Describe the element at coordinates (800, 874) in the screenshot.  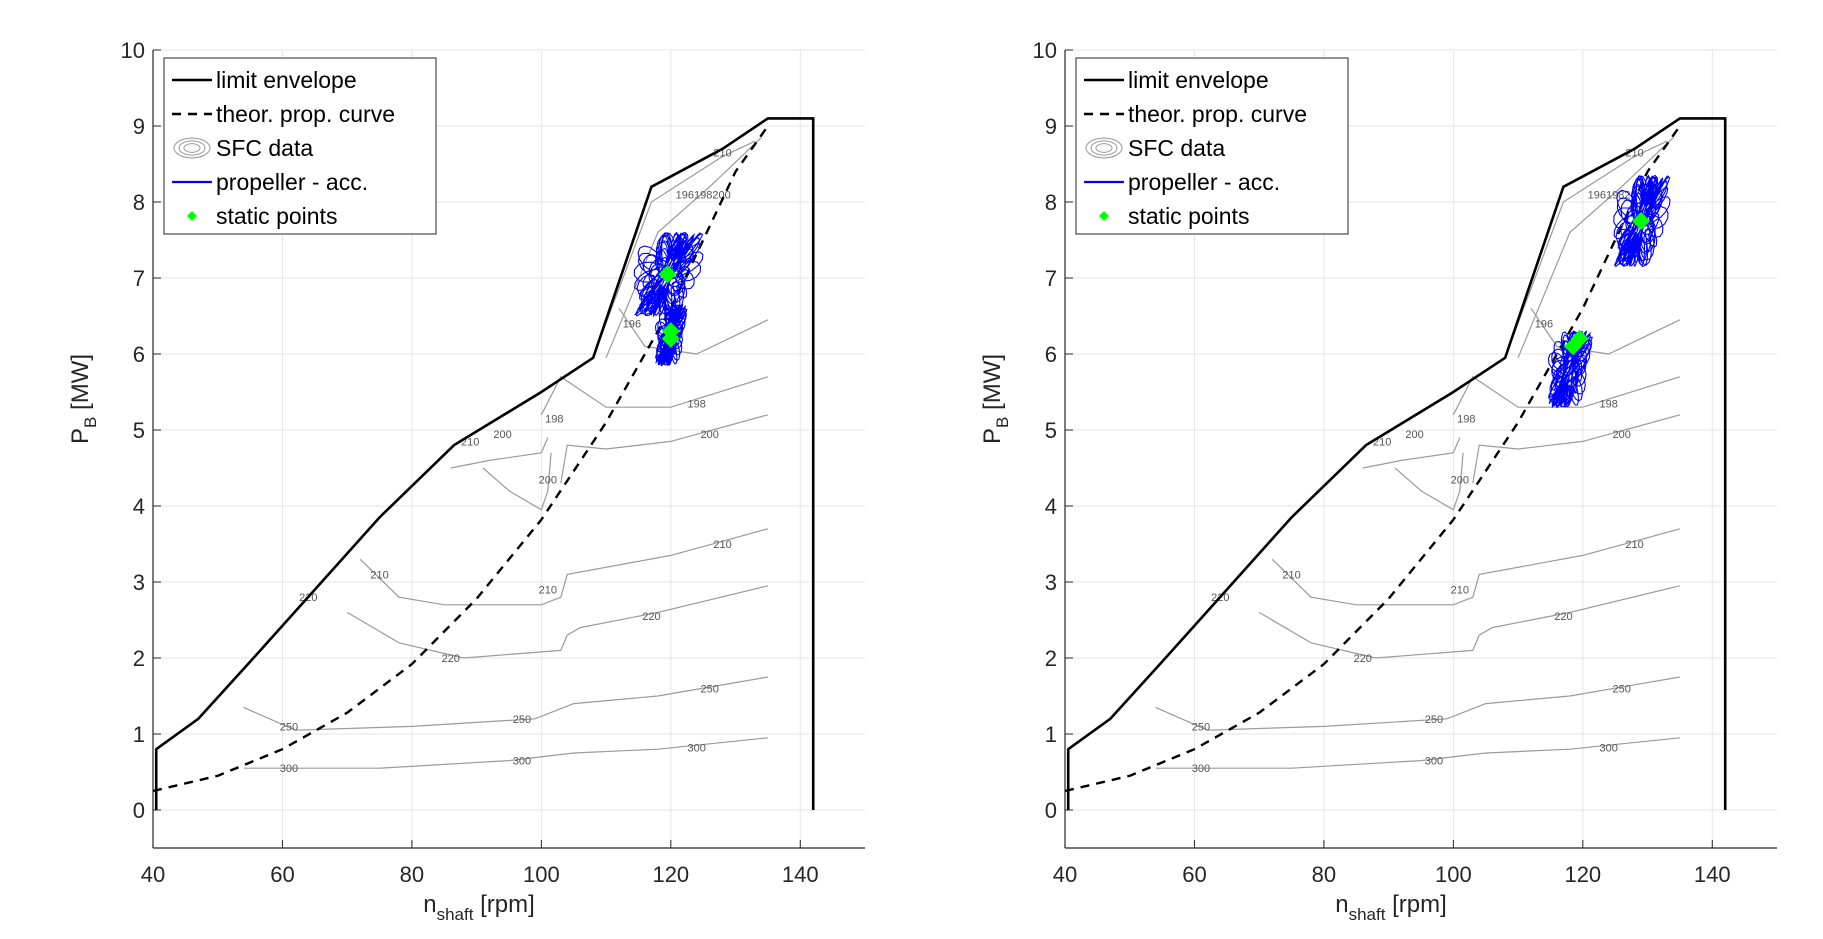
I see `x-tick-label: 140` at that location.